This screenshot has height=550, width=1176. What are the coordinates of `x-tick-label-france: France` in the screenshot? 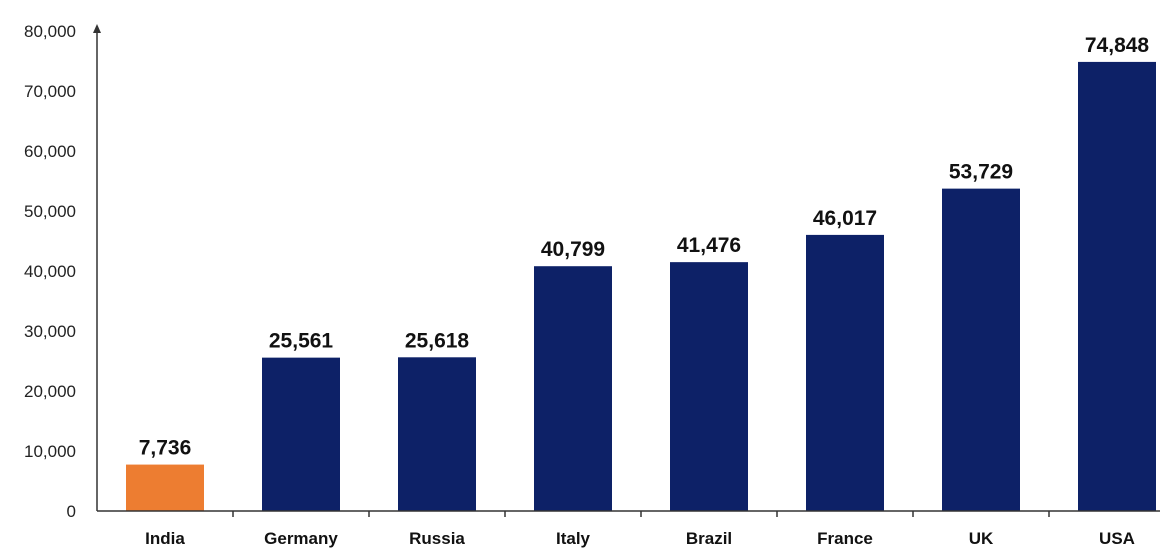 It's located at (845, 538).